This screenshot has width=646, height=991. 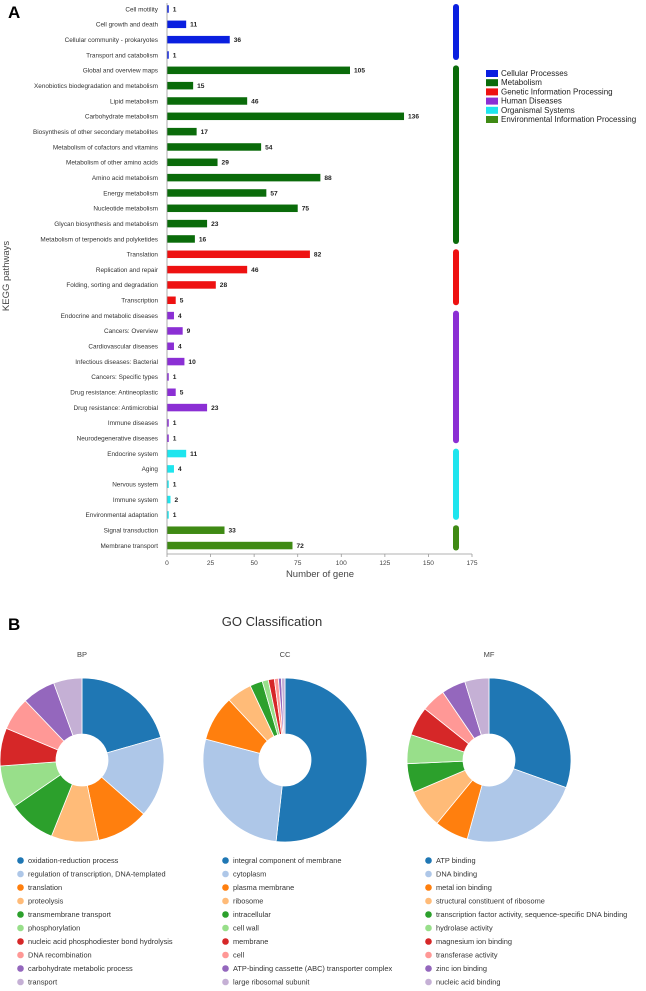 What do you see at coordinates (45, 887) in the screenshot?
I see `go-legend-label: translation` at bounding box center [45, 887].